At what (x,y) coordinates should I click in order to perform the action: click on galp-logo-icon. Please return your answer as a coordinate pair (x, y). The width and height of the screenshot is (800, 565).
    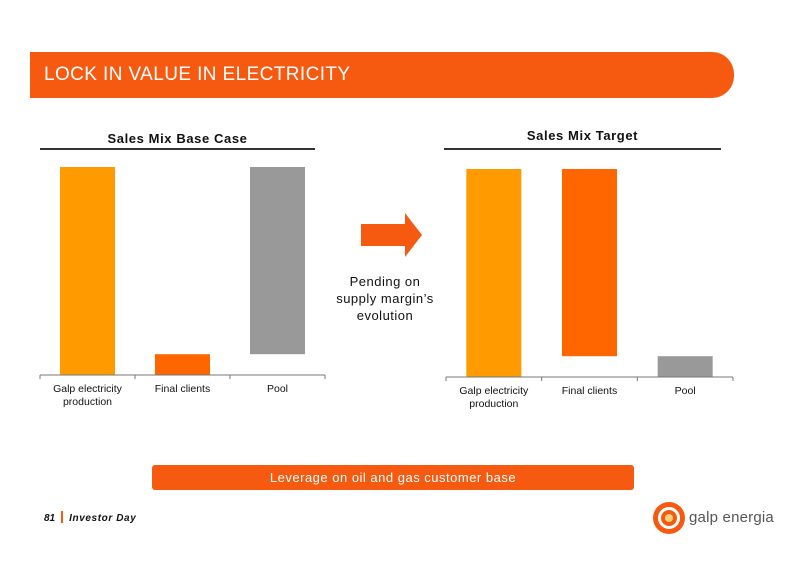
    Looking at the image, I should click on (669, 518).